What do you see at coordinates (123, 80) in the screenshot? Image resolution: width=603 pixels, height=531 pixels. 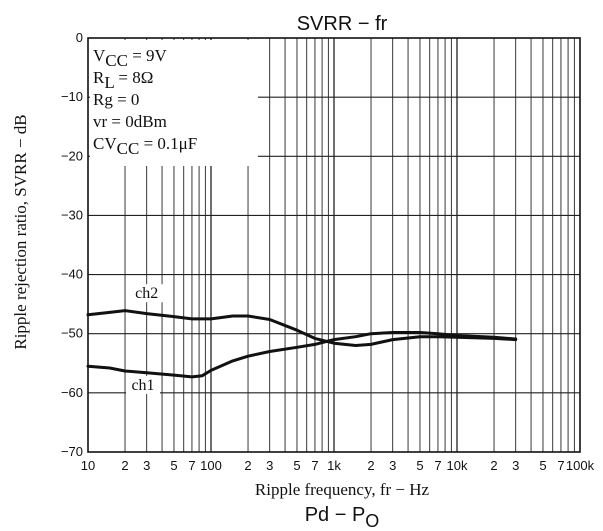 I see `condition-line: RL = 8Ω` at bounding box center [123, 80].